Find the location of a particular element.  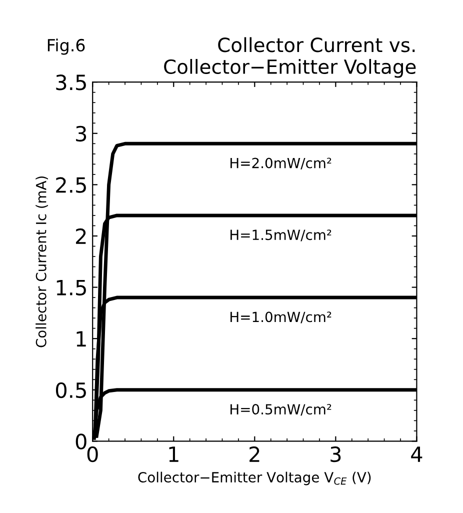

y-axis-title: Collector Current Ic (mA) is located at coordinates (42, 262).